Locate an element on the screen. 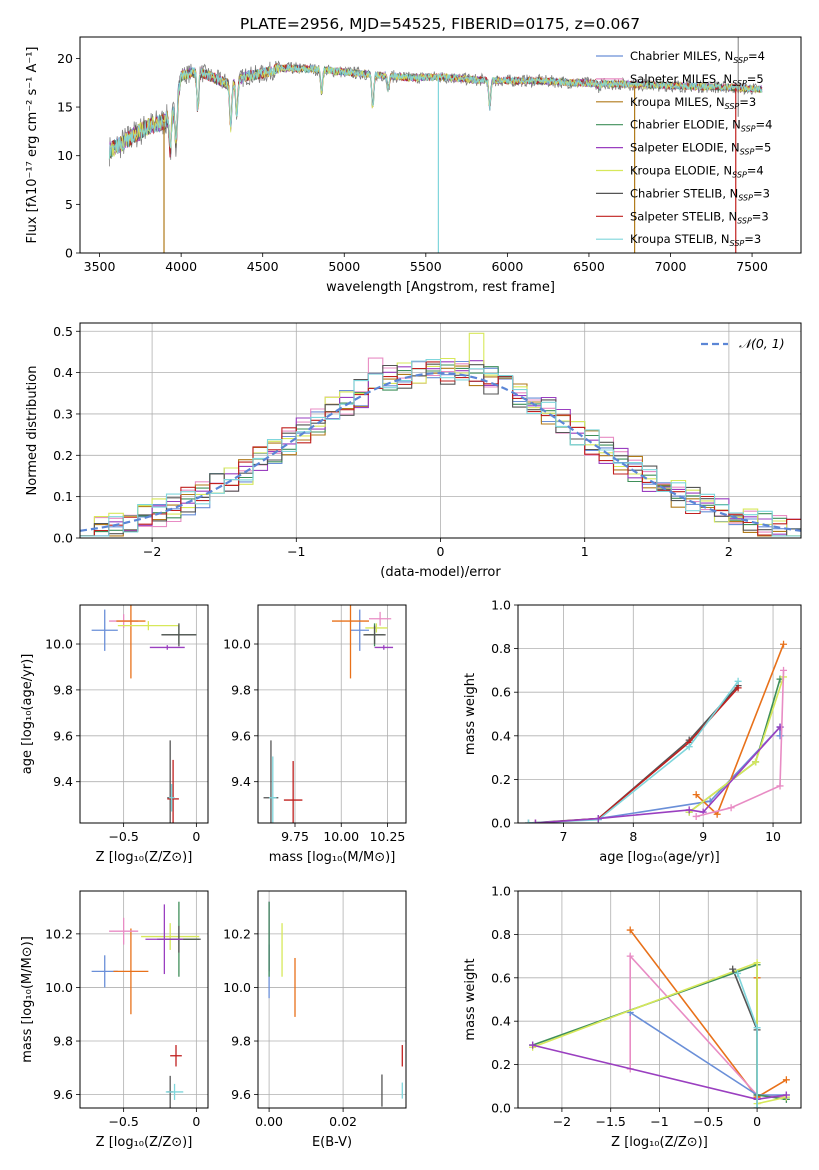  x-axis-label: wavelength [Angstrom, rest frame] is located at coordinates (440, 287).